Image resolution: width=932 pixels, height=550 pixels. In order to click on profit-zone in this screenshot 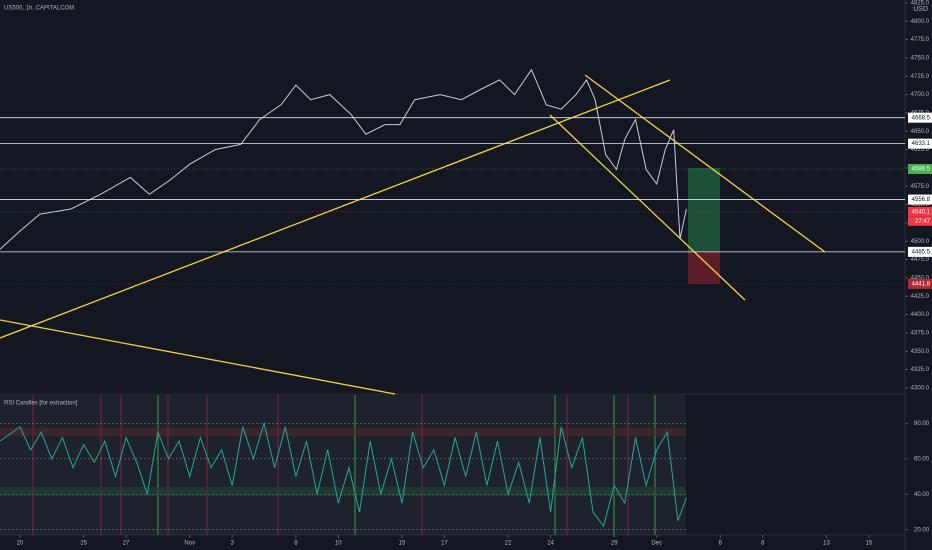, I will do `click(704, 210)`.